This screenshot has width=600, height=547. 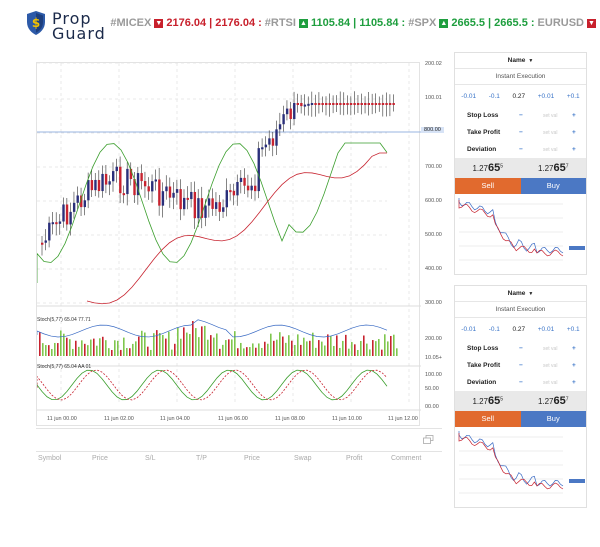 What do you see at coordinates (201, 458) in the screenshot?
I see `column-header: T/P` at bounding box center [201, 458].